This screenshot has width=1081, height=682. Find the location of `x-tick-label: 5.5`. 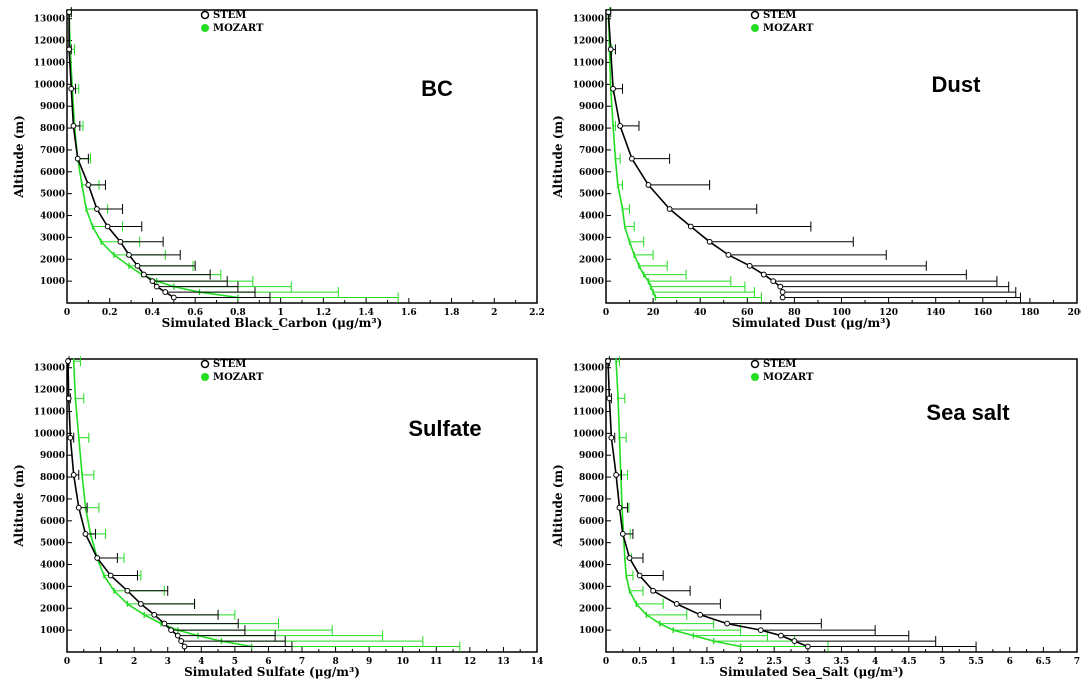

x-tick-label: 5.5 is located at coordinates (976, 662).